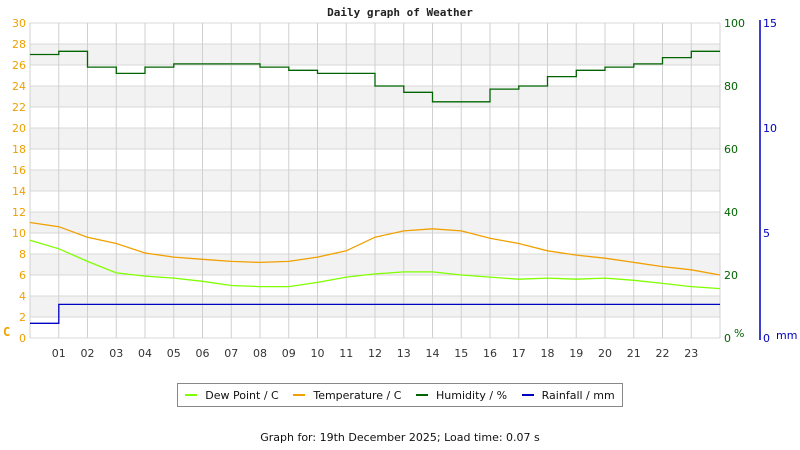  What do you see at coordinates (770, 23) in the screenshot?
I see `rain-tick-label: 15` at bounding box center [770, 23].